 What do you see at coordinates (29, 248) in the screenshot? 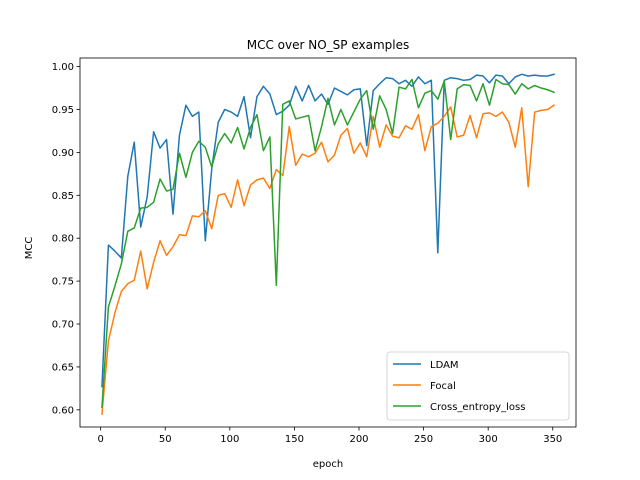
I see `y-axis-label: MCC` at bounding box center [29, 248].